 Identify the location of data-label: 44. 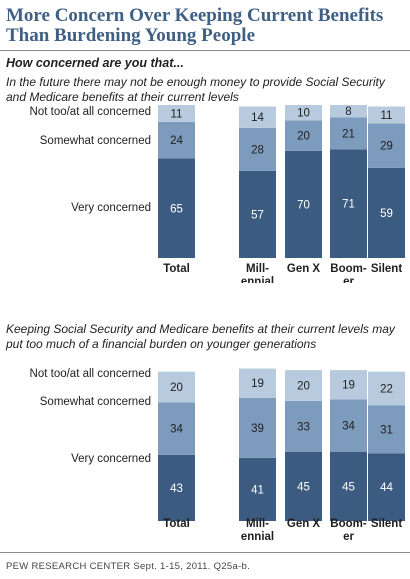
(386, 488).